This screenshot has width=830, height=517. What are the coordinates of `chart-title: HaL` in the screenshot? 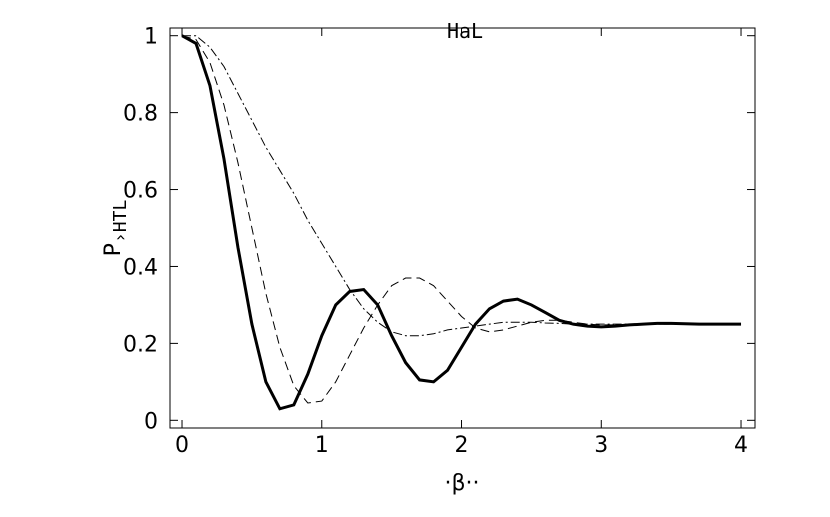 It's located at (465, 31).